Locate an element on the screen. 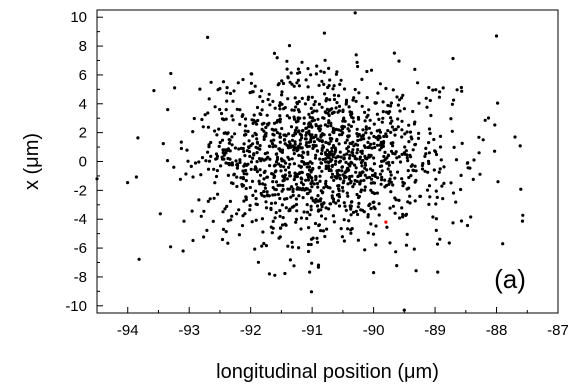 The width and height of the screenshot is (568, 390). x-axis-ticks: -94 -93 -92 -91 -90 -89 -88 -87 is located at coordinates (342, 323).